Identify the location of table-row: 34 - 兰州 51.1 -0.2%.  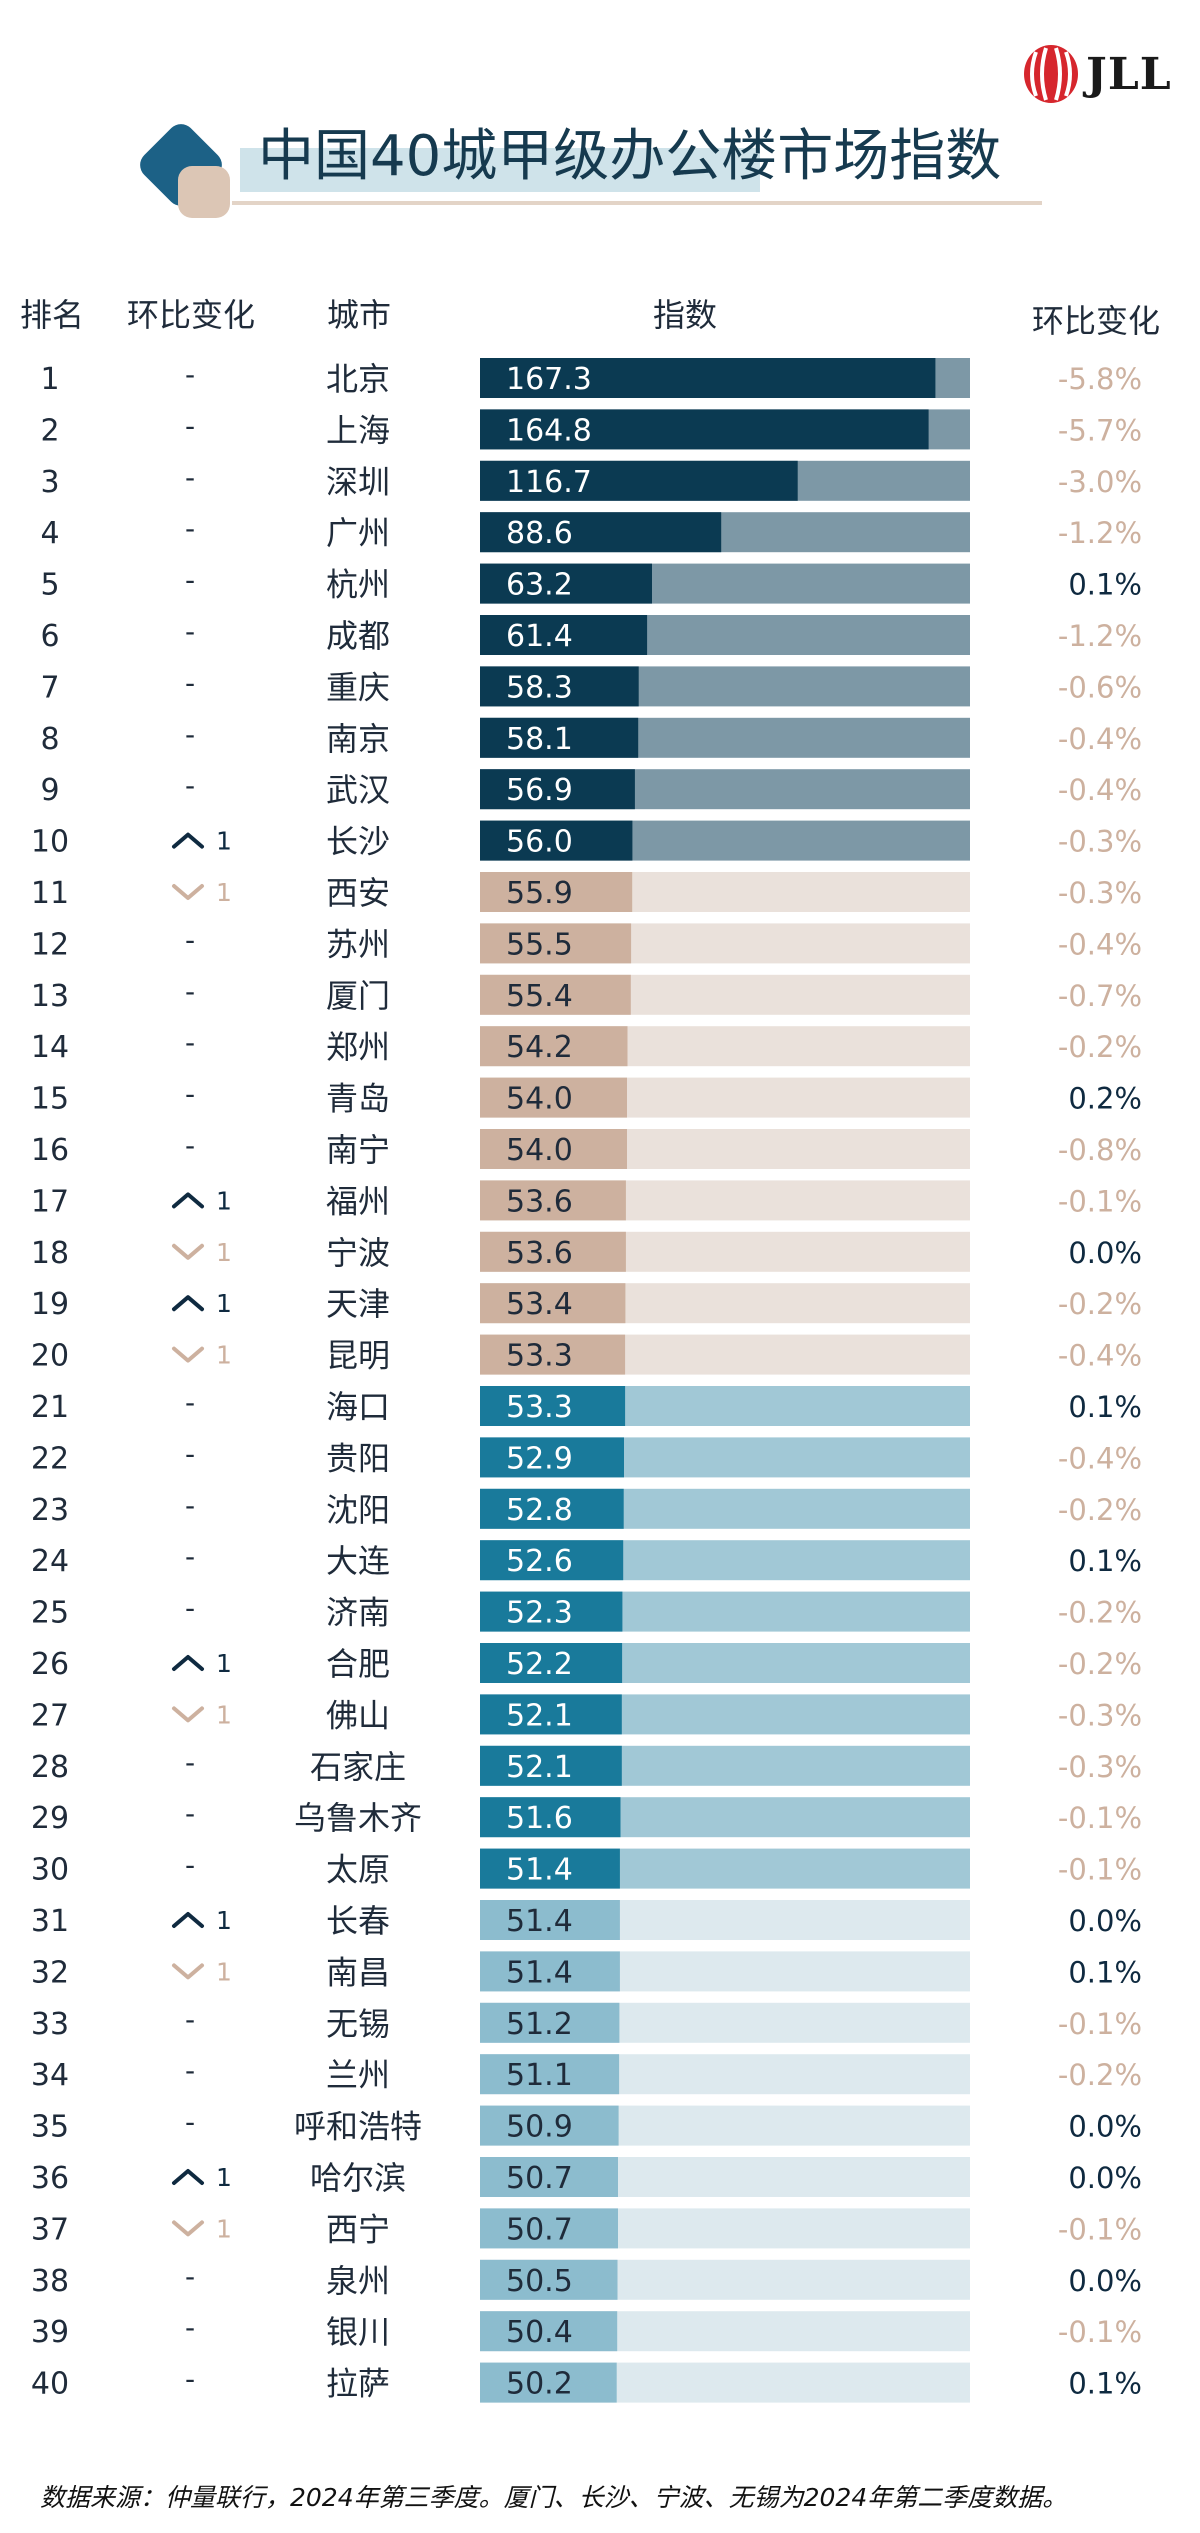
(586, 2074).